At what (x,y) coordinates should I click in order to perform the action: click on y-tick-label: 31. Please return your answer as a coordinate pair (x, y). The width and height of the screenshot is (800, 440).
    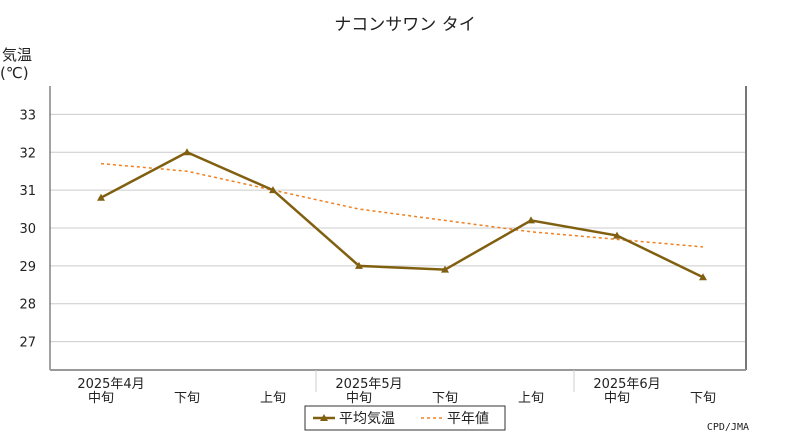
    Looking at the image, I should click on (27, 191).